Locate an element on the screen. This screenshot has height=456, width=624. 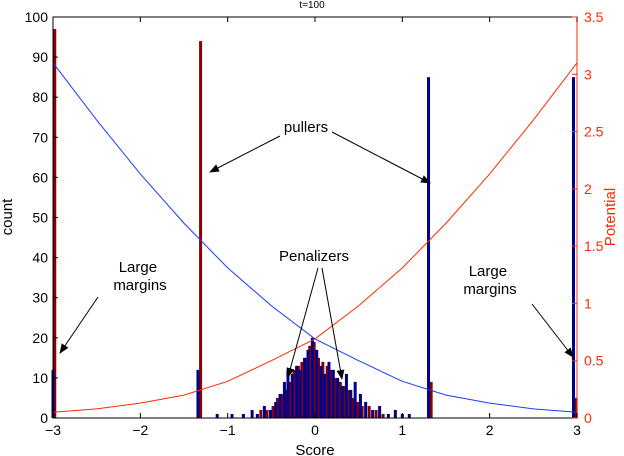
y2-tick-label: 2 is located at coordinates (588, 189).